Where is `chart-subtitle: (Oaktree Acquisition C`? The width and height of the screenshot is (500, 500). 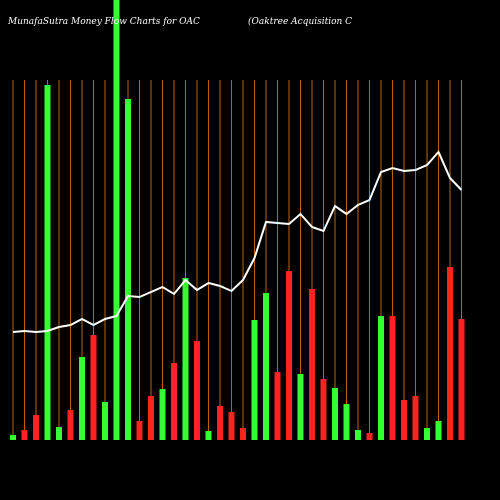
chart-subtitle: (Oaktree Acquisition C is located at coordinates (300, 21).